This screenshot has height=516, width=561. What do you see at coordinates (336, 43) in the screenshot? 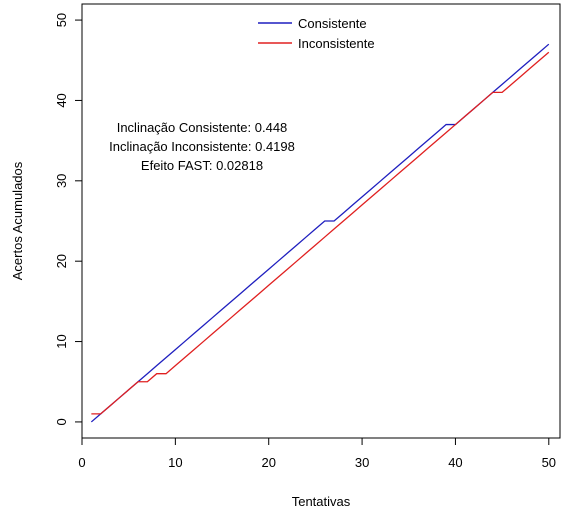
I see `legend-label-inconsistente: Inconsistente` at bounding box center [336, 43].